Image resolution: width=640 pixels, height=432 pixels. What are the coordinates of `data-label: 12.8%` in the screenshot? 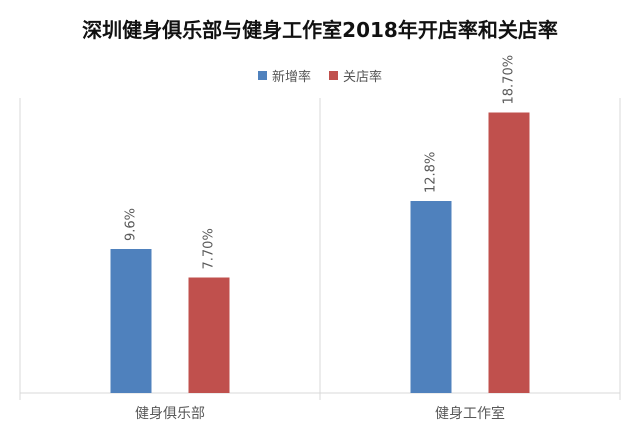 It's located at (431, 172).